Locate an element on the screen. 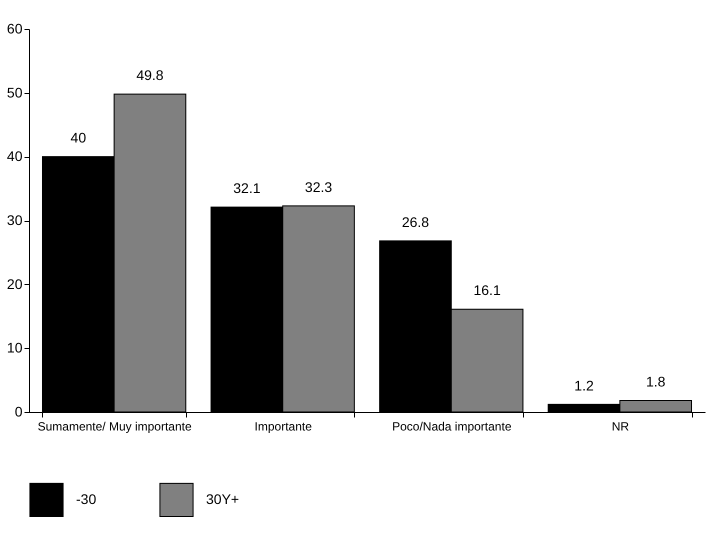 The width and height of the screenshot is (725, 538). data-label: 1.2 is located at coordinates (584, 385).